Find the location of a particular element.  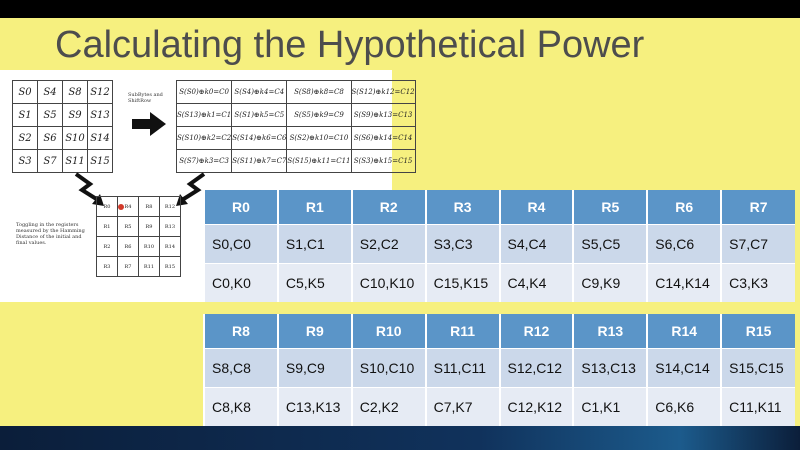

cipher-cell: S(S13)⊕k1=C1 is located at coordinates (204, 115).